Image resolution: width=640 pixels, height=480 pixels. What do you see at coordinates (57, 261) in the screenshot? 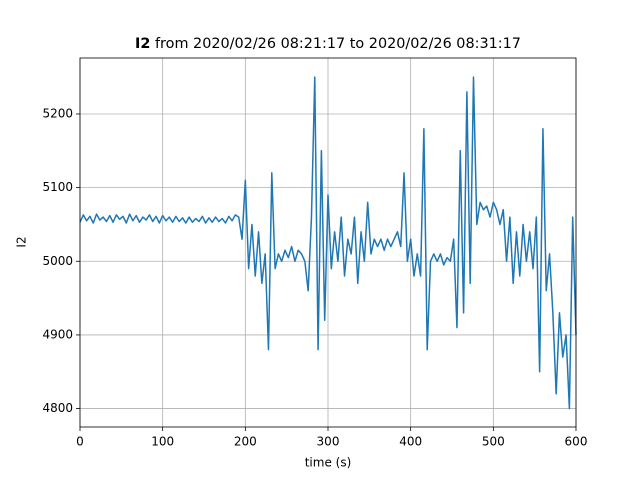
I see `y-tick-label: 5000` at bounding box center [57, 261].